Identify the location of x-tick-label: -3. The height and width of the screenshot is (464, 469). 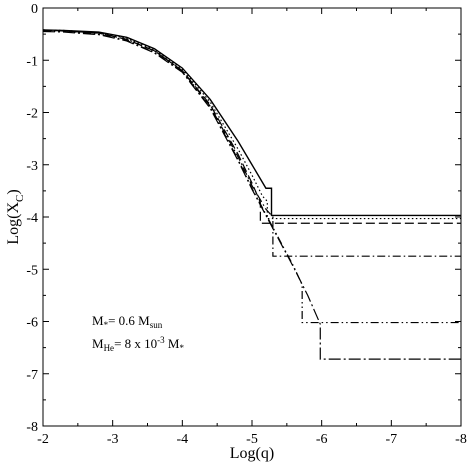
(113, 439).